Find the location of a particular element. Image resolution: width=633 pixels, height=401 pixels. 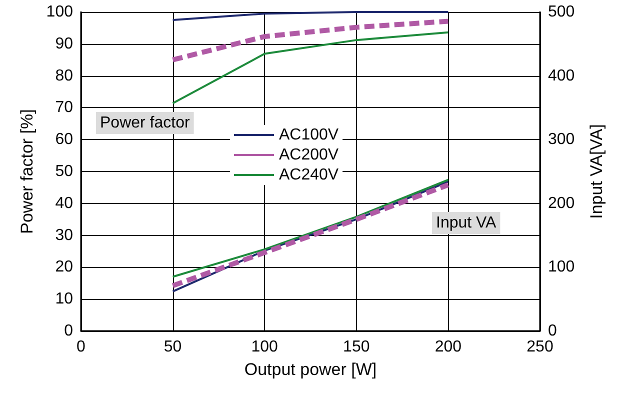

y2-tick-label: 0 is located at coordinates (552, 331).